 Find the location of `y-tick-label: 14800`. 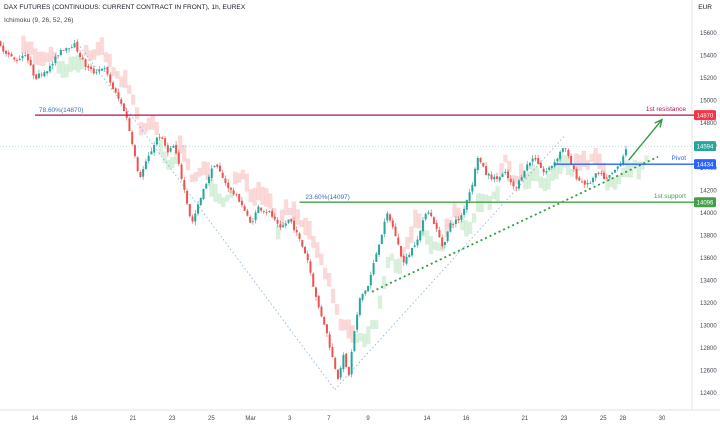

y-tick-label: 14800 is located at coordinates (708, 124).